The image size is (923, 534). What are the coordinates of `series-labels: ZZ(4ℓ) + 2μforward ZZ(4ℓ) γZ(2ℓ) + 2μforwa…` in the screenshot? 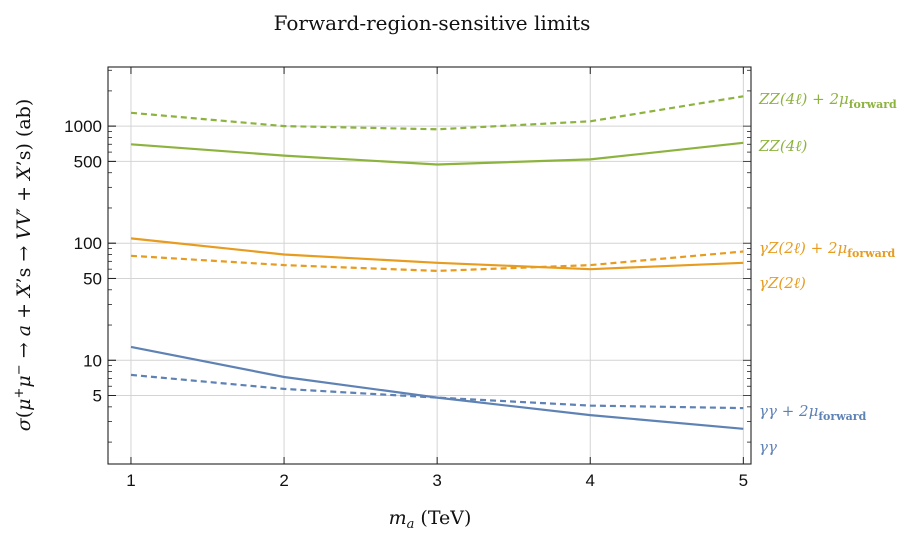 It's located at (827, 273).